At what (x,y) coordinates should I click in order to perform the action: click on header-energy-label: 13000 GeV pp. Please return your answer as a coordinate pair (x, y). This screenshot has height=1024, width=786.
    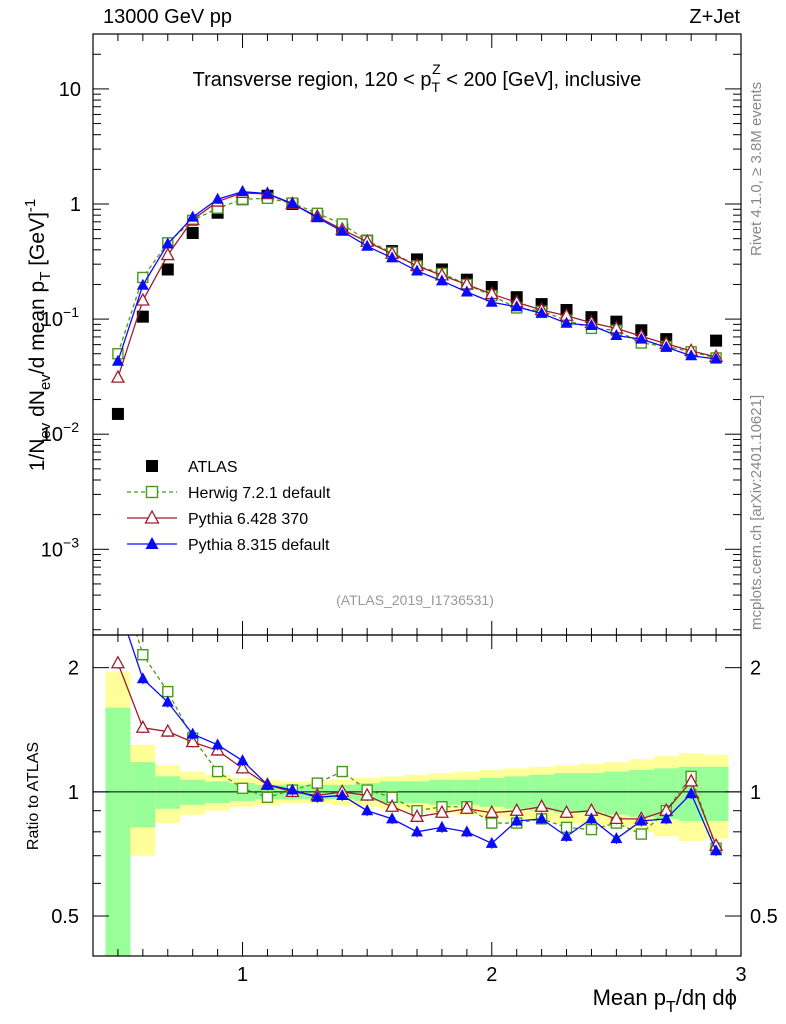
    Looking at the image, I should click on (167, 17).